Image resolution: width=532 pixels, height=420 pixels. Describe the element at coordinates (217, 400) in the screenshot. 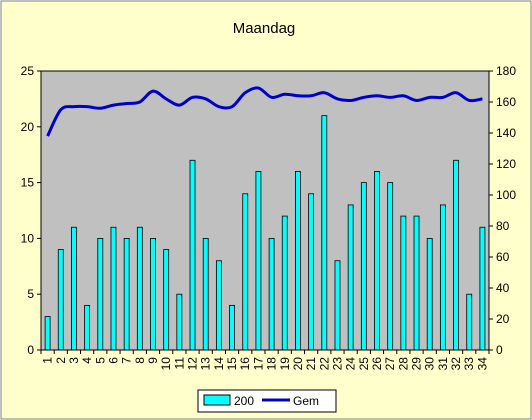

I see `legend-swatch-bar` at that location.